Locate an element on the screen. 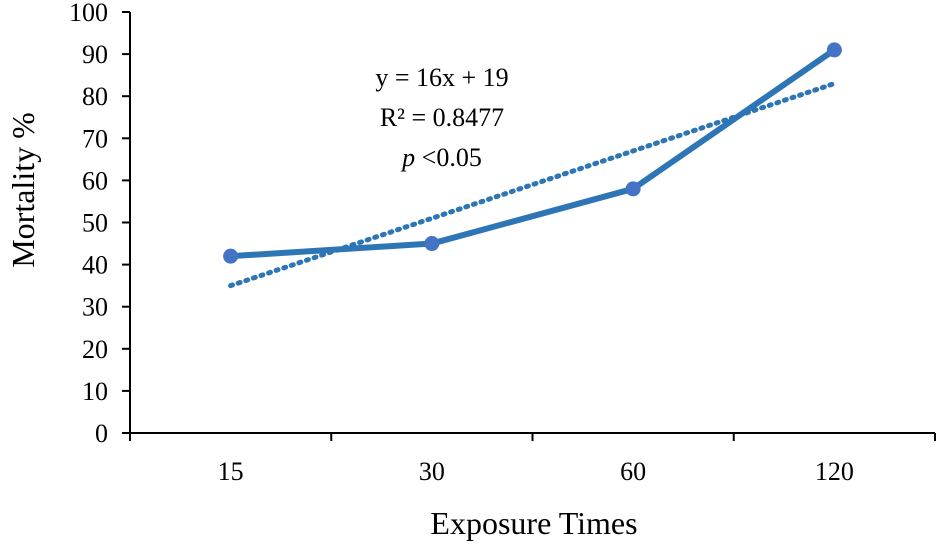 This screenshot has width=938, height=548. trend-r-squared: R² = 0.8477 is located at coordinates (442, 117).